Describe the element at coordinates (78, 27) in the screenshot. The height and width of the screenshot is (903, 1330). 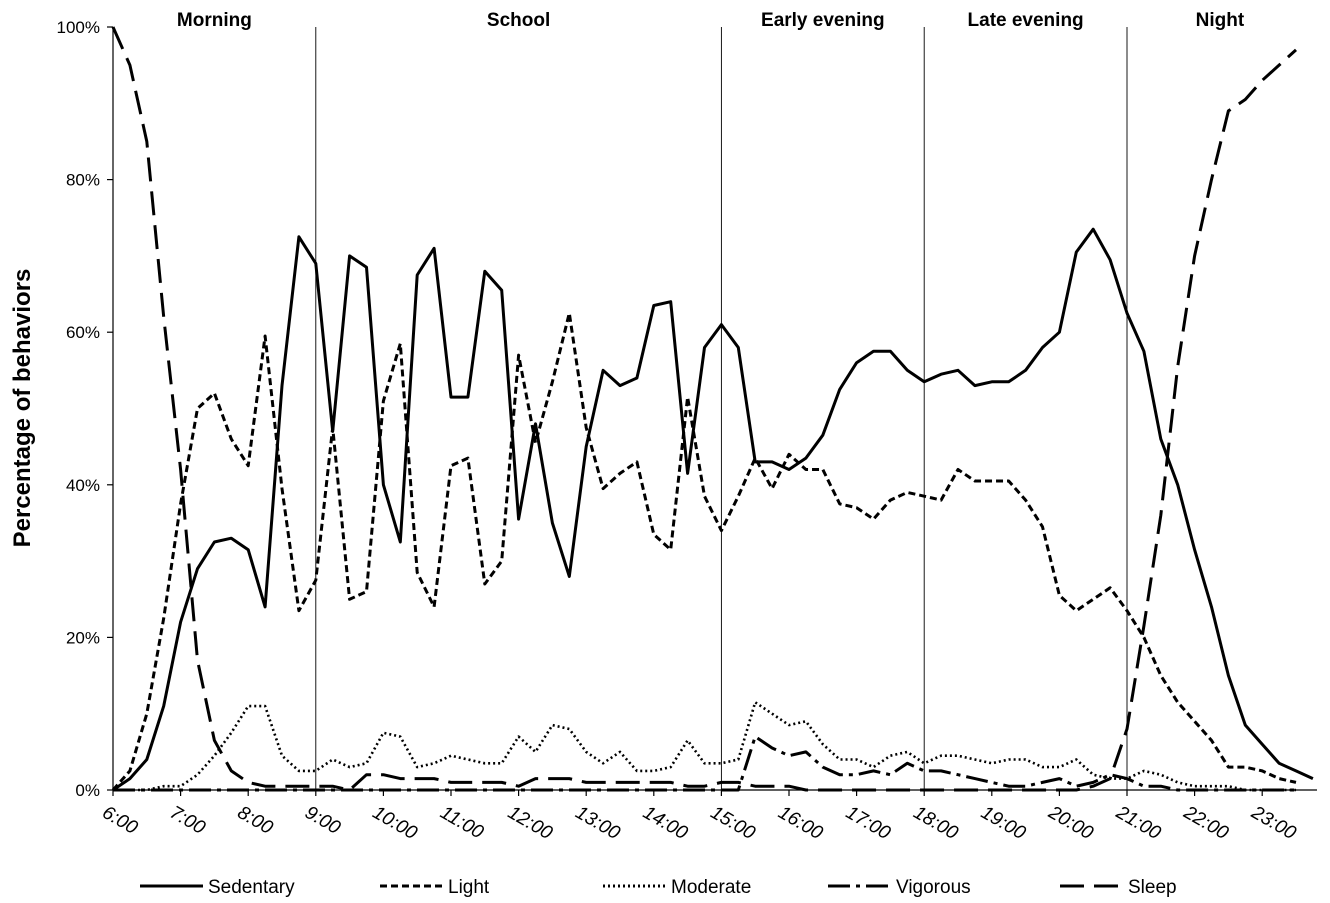
I see `y-tick-label: 100%` at that location.